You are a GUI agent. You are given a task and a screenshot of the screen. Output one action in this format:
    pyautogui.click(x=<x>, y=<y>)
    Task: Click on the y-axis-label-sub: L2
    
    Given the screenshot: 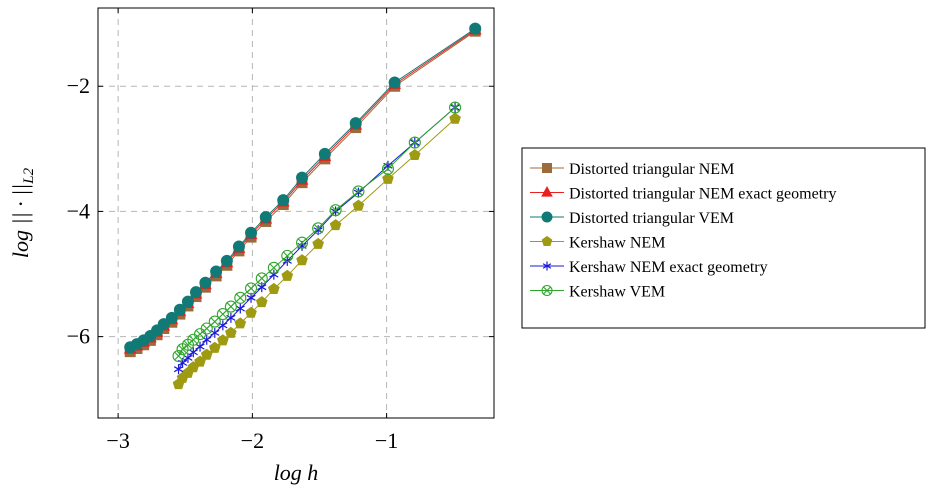 What is the action you would take?
    pyautogui.click(x=29, y=175)
    